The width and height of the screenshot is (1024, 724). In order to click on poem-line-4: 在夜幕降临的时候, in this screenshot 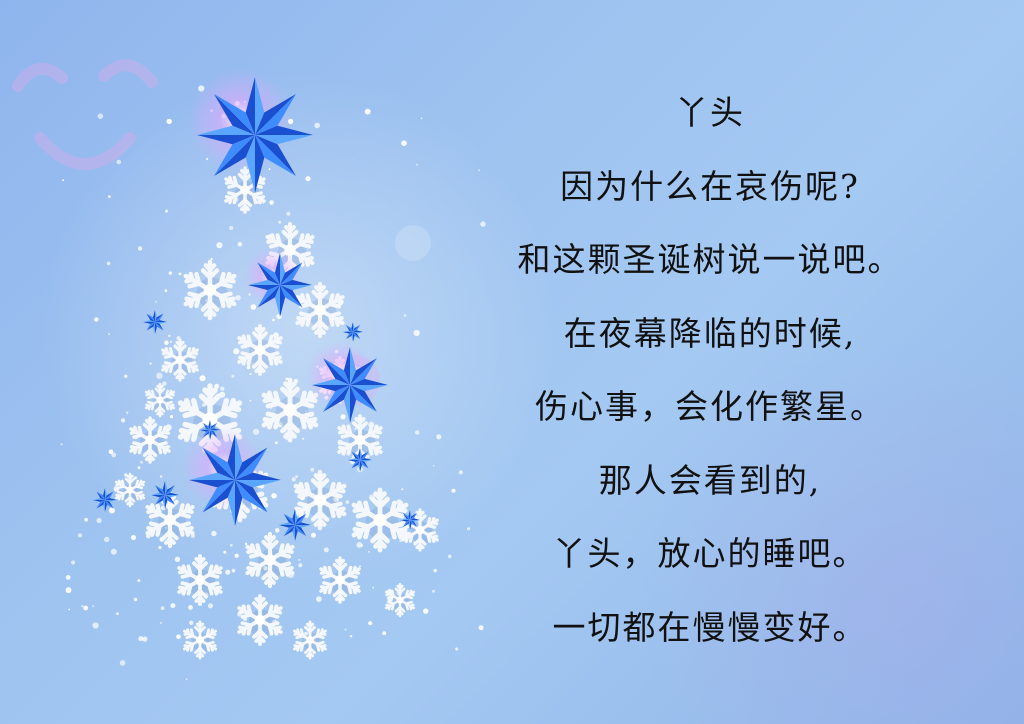, I will do `click(710, 333)`.